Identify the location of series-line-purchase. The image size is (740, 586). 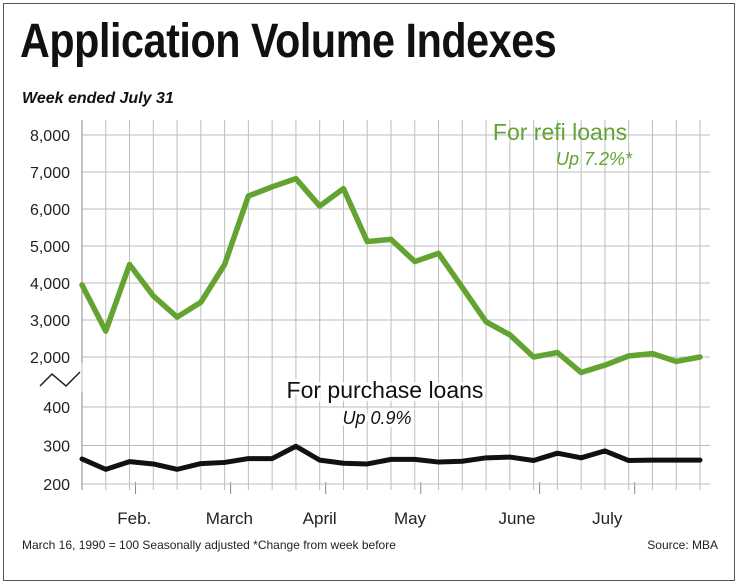
(391, 457).